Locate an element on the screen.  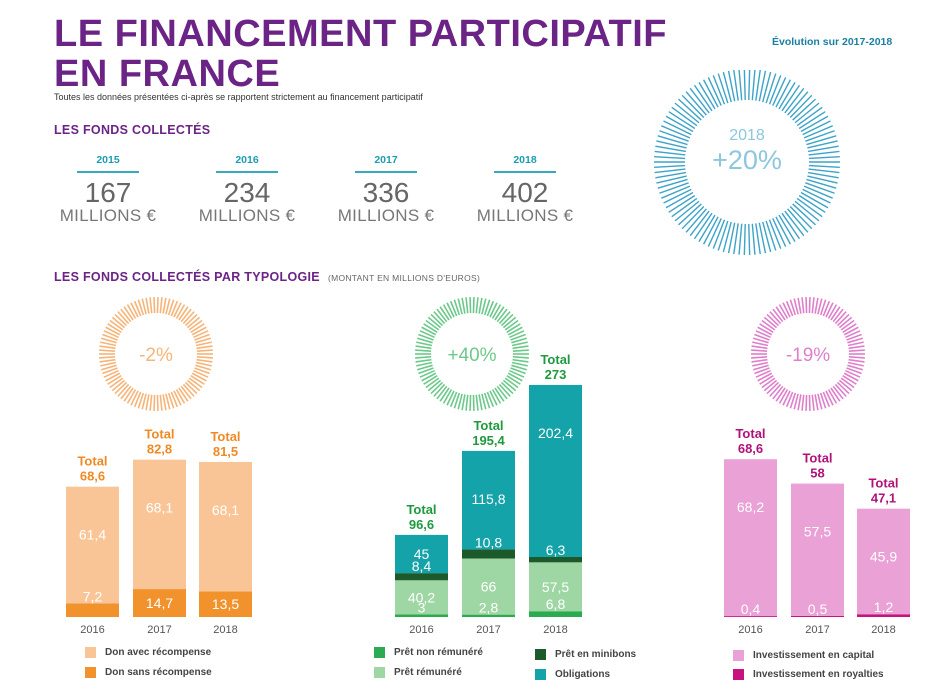
bar-segment-label: 7,2 is located at coordinates (93, 596).